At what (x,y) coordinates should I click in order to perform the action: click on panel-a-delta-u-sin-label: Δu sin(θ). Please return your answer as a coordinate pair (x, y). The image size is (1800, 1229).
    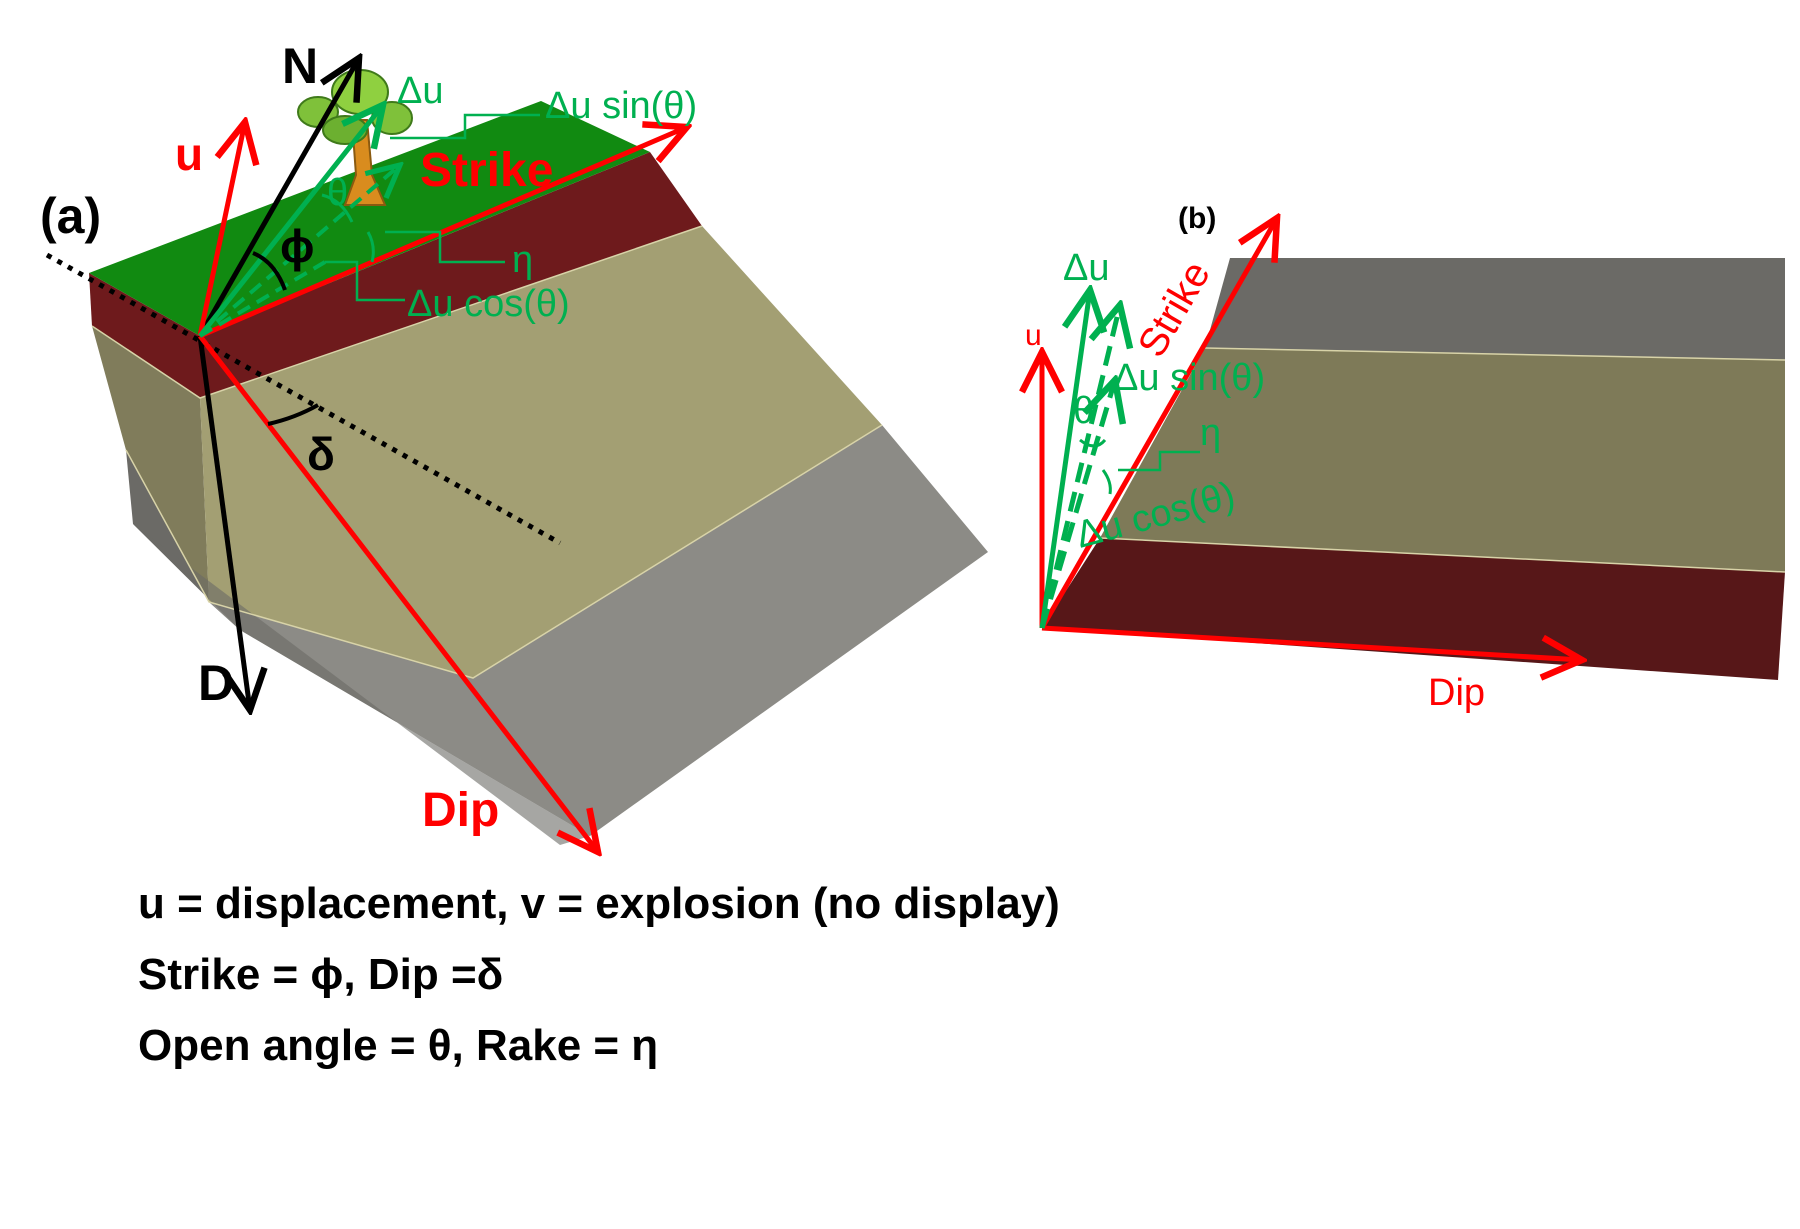
    Looking at the image, I should click on (621, 106).